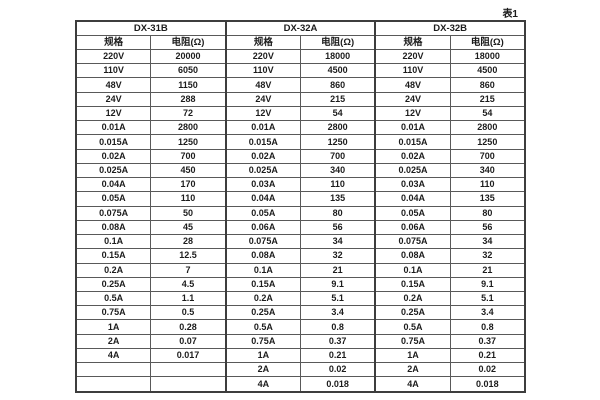 This screenshot has height=400, width=600. Describe the element at coordinates (188, 185) in the screenshot. I see `resistance-cell: 170` at that location.